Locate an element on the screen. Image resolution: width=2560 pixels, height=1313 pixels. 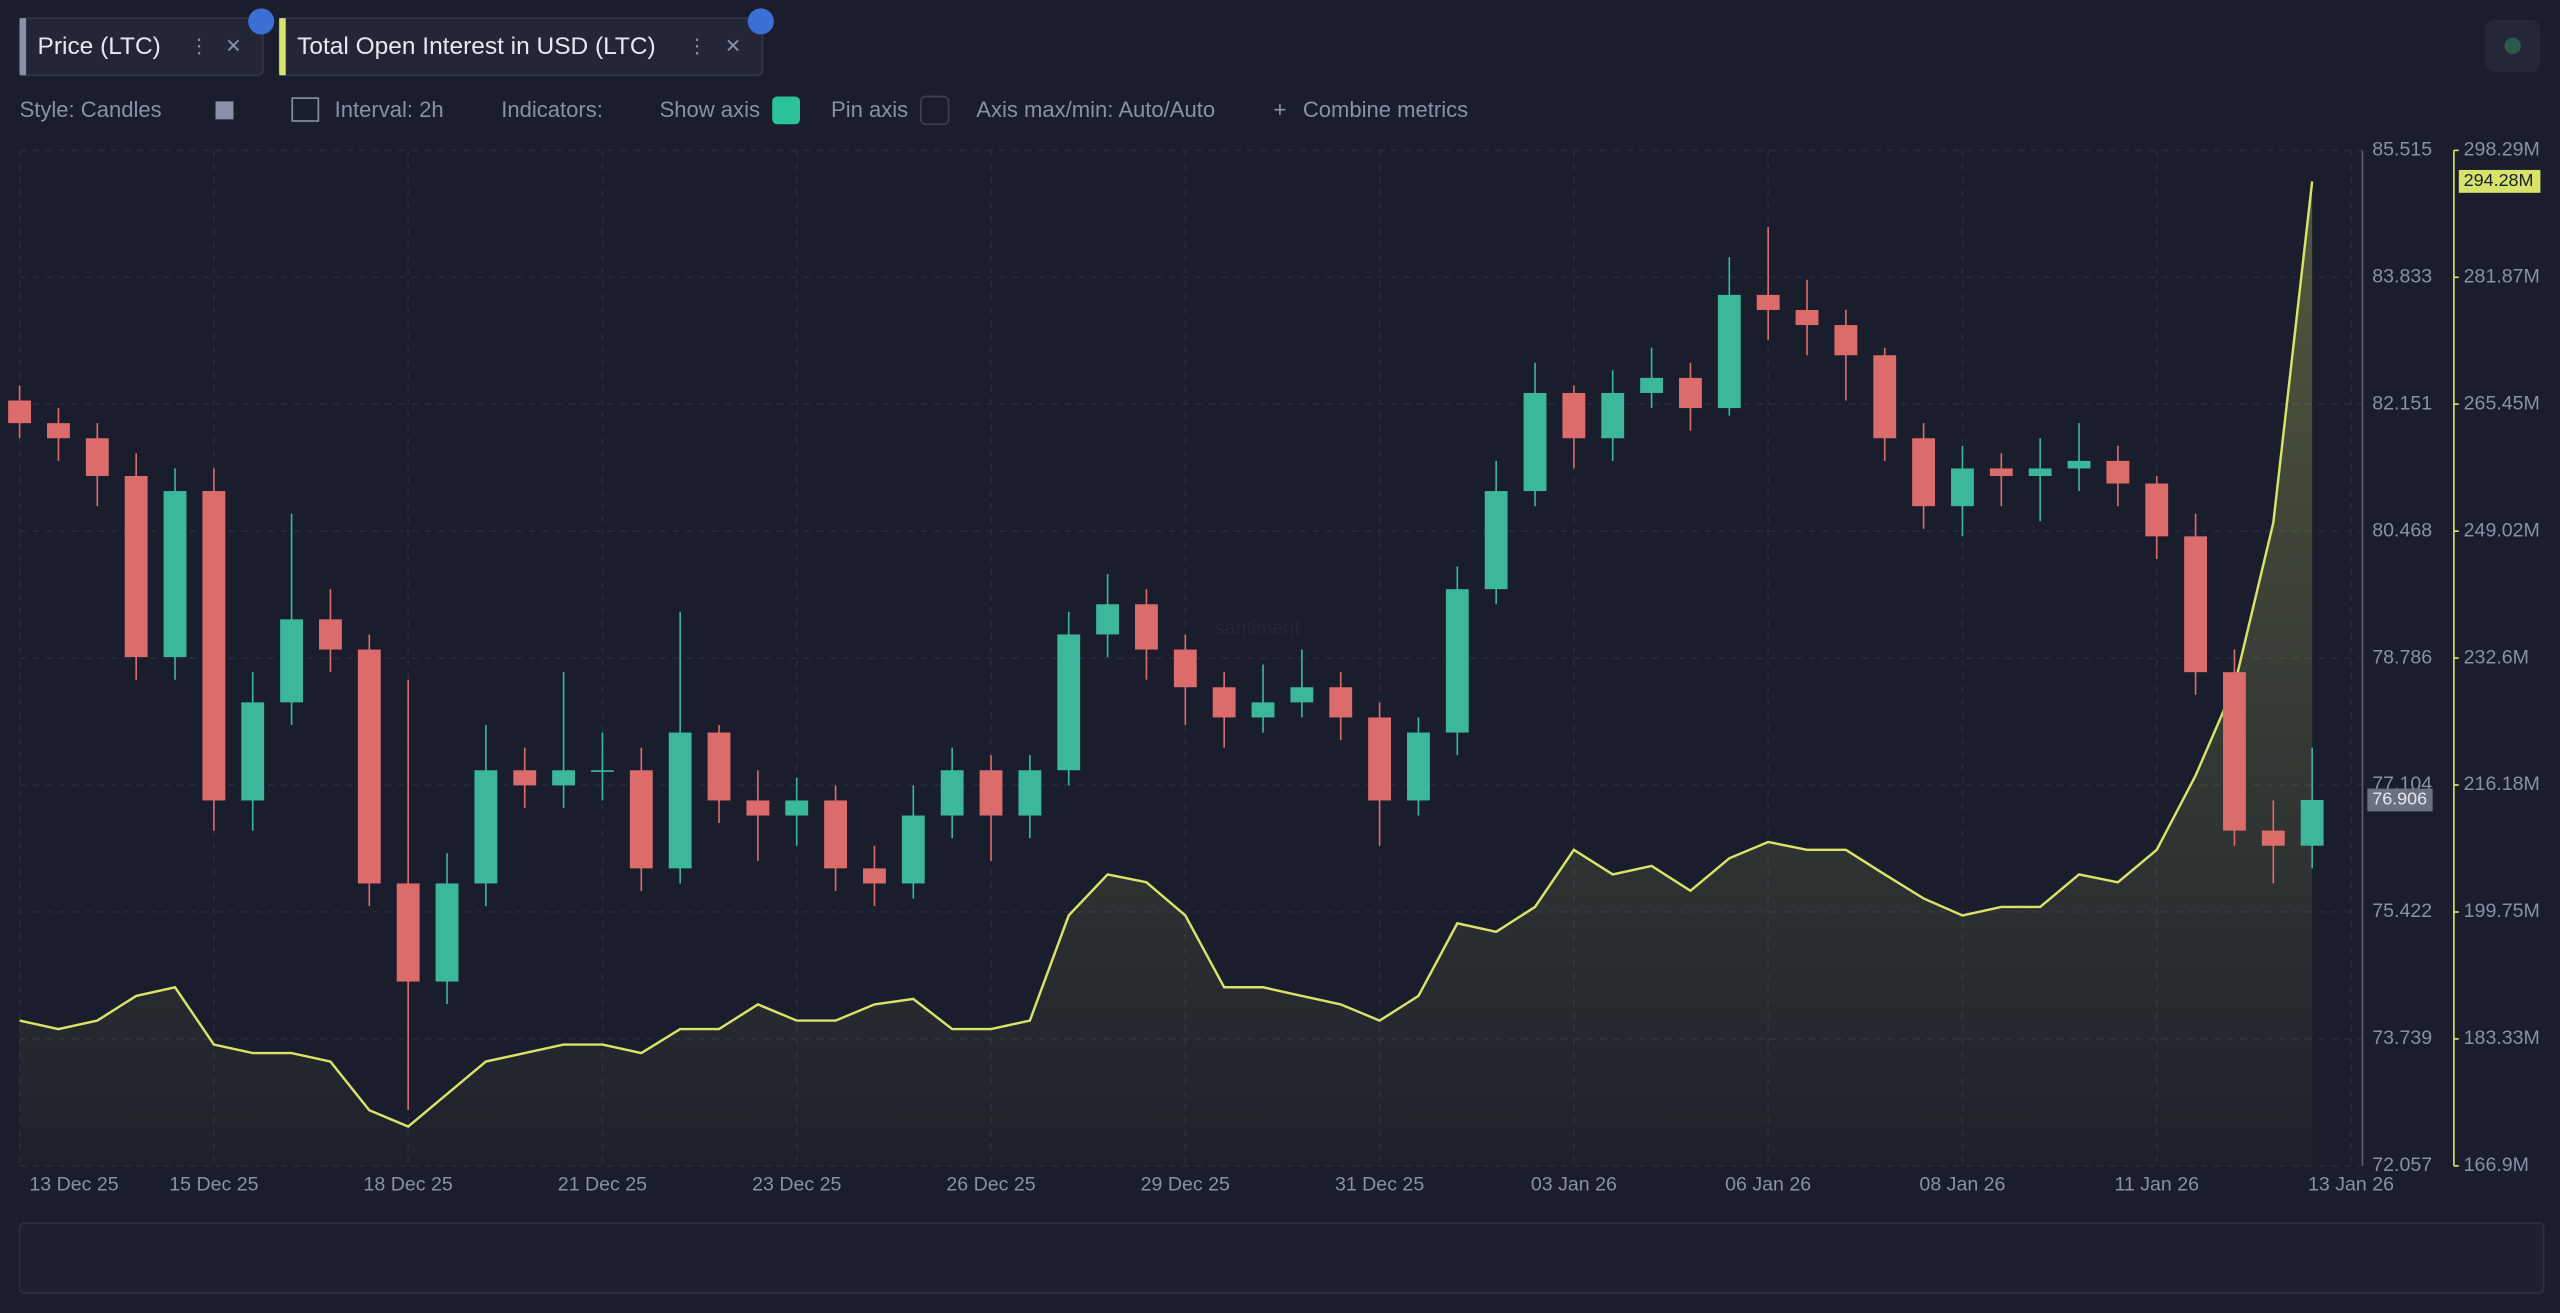
watermark: santiment is located at coordinates (1257, 628).